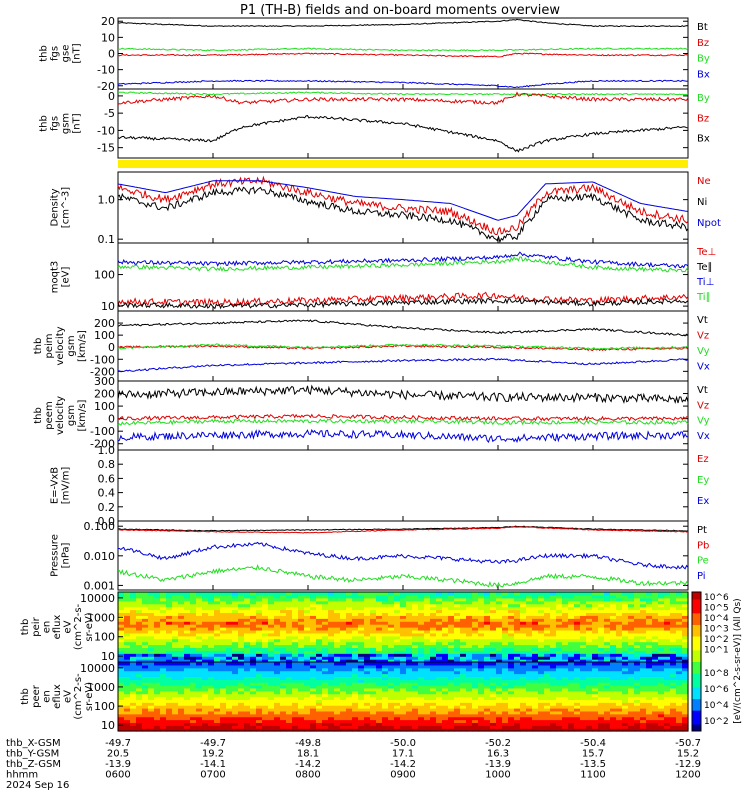 The height and width of the screenshot is (800, 750). What do you see at coordinates (716, 706) in the screenshot?
I see `colorbar-tick-label: 10^4` at bounding box center [716, 706].